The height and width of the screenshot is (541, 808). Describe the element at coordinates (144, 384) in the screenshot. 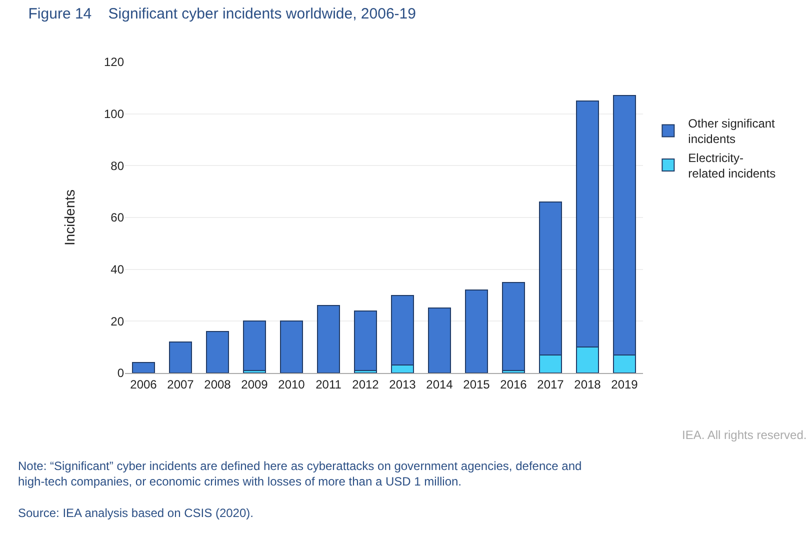

I see `x-tick-label: 2006` at that location.